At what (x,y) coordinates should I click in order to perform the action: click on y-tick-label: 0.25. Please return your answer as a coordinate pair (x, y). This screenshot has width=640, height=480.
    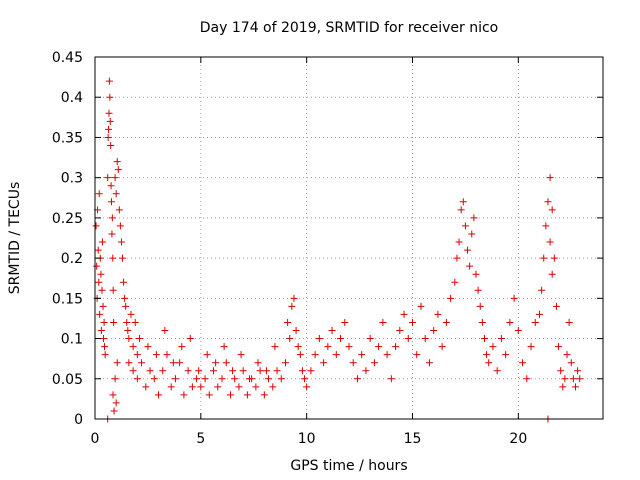
    Looking at the image, I should click on (67, 219).